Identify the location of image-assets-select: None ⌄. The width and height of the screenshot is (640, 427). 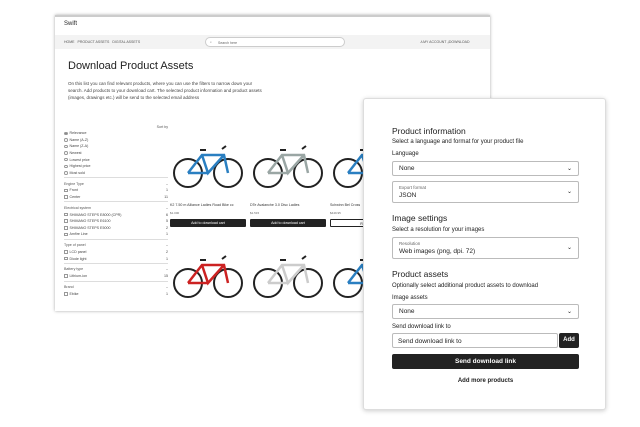
(485, 311).